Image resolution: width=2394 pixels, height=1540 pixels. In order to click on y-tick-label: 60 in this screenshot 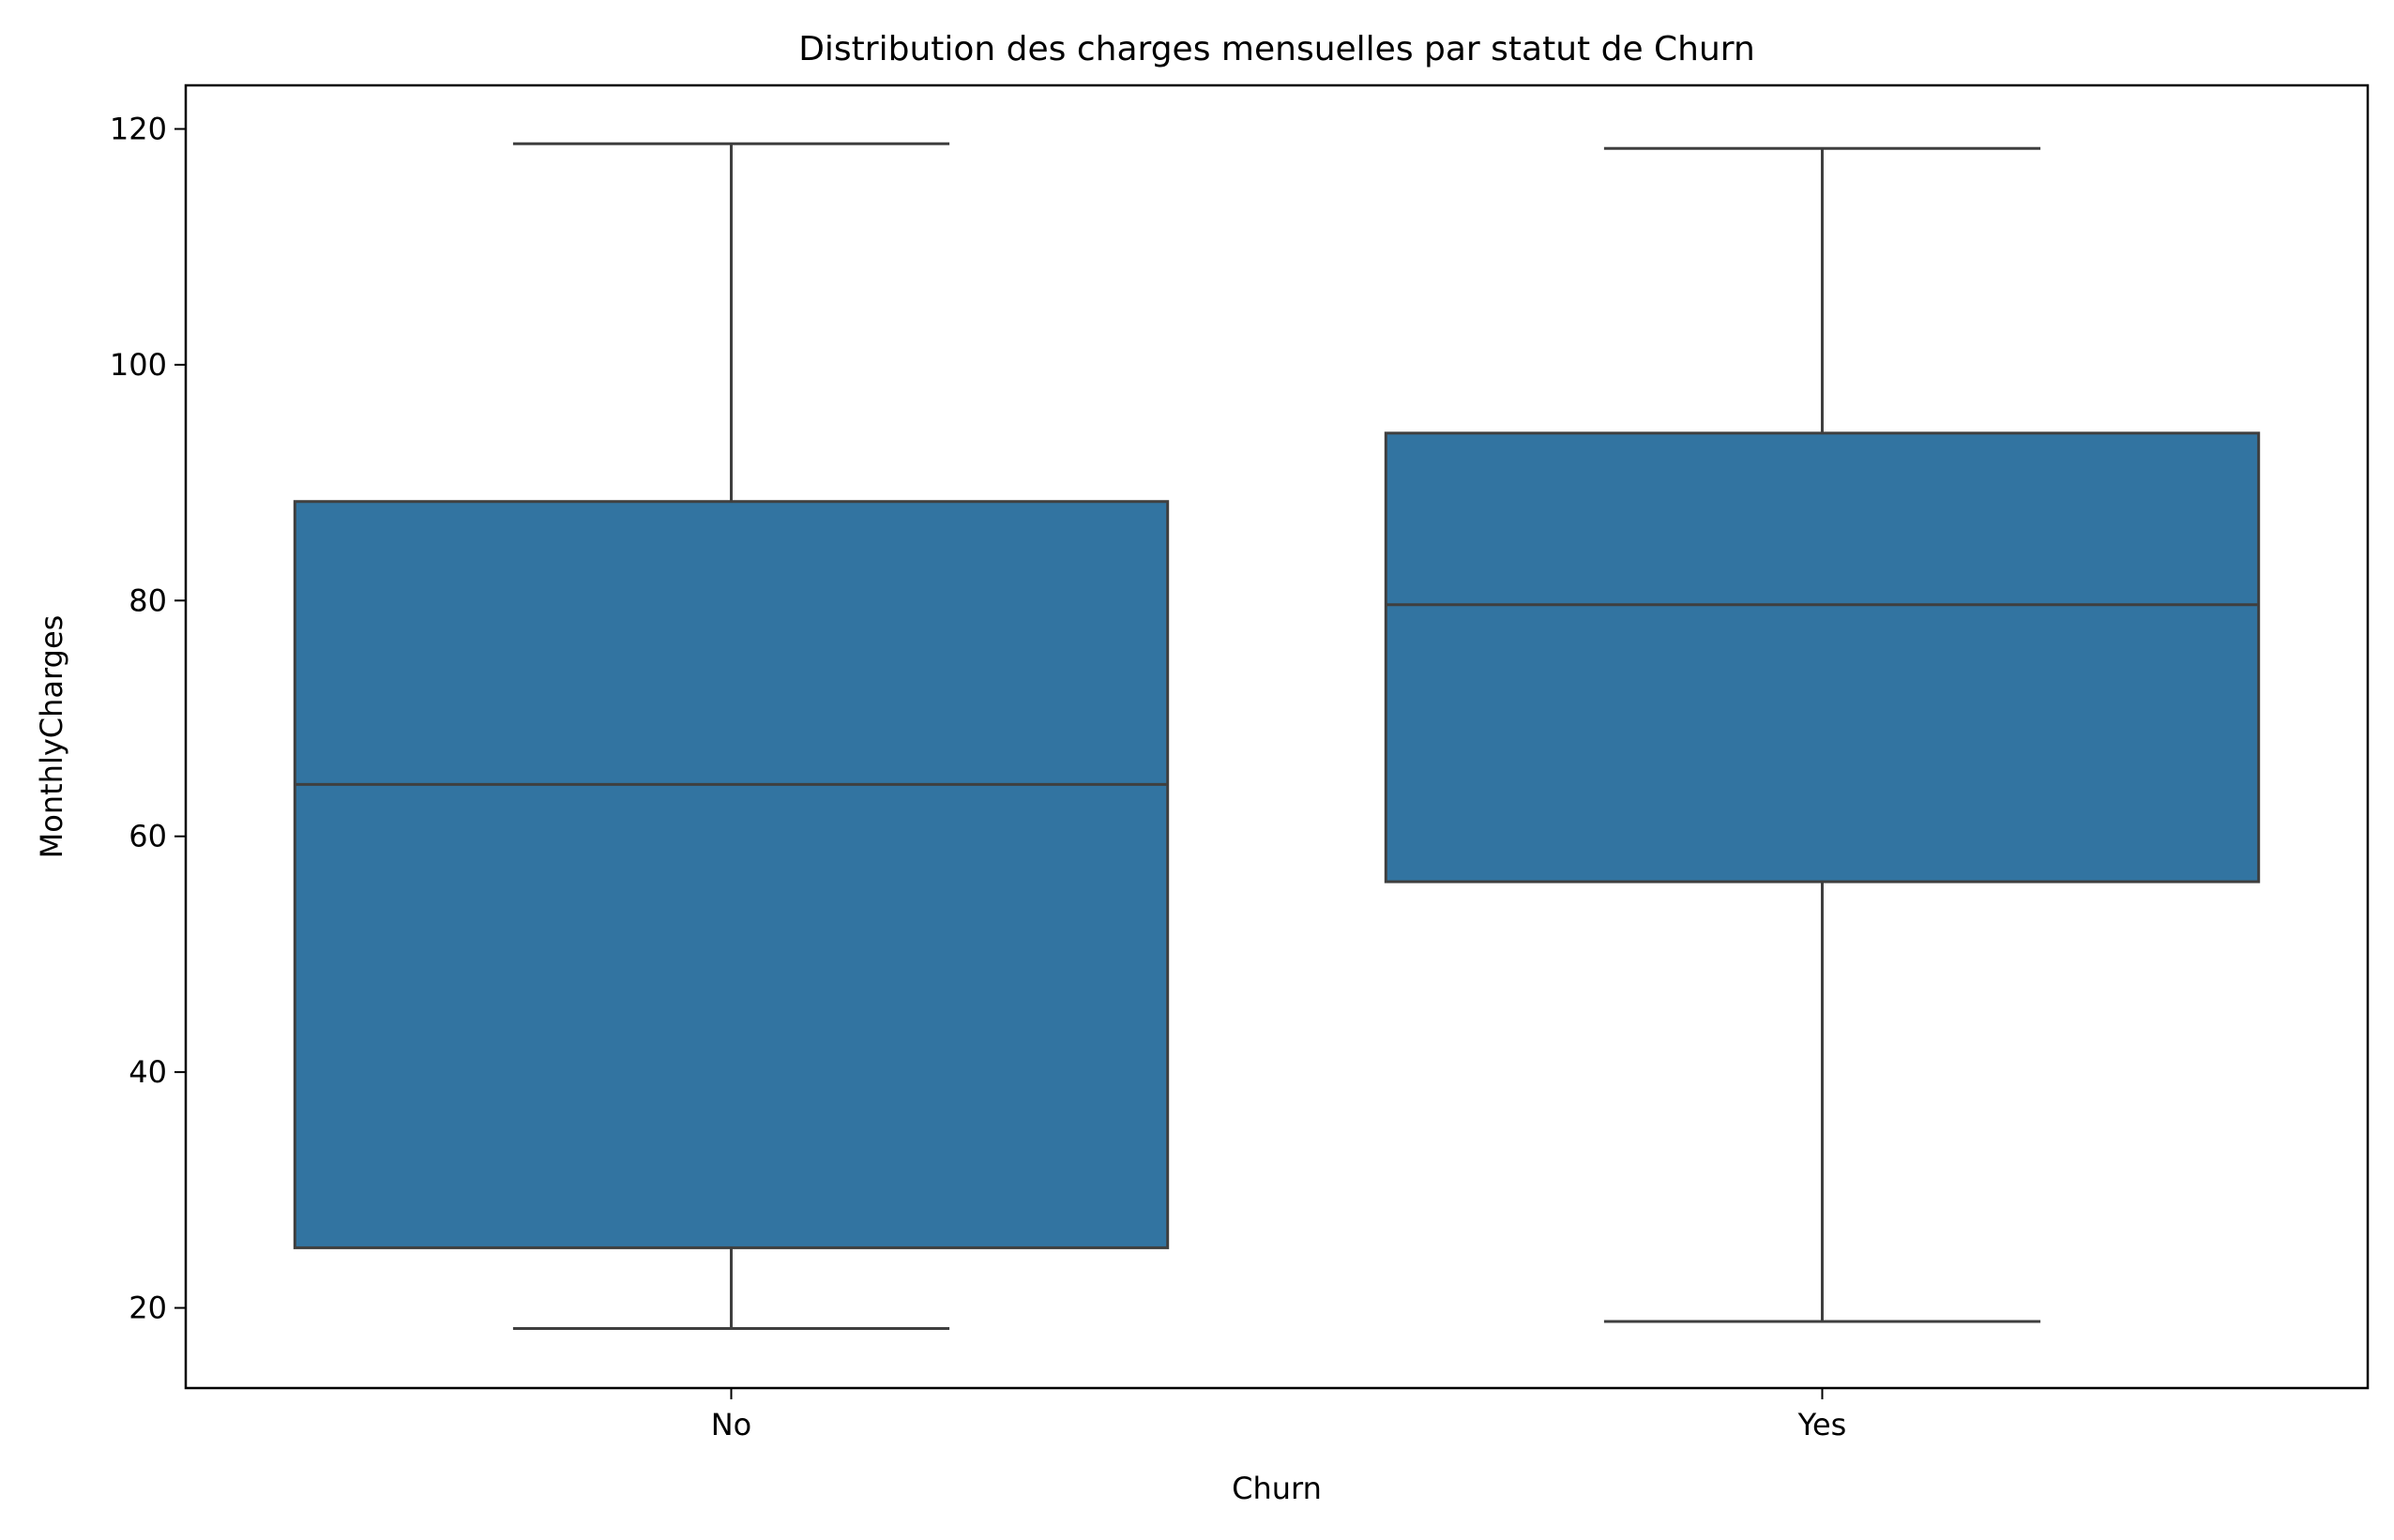, I will do `click(148, 836)`.